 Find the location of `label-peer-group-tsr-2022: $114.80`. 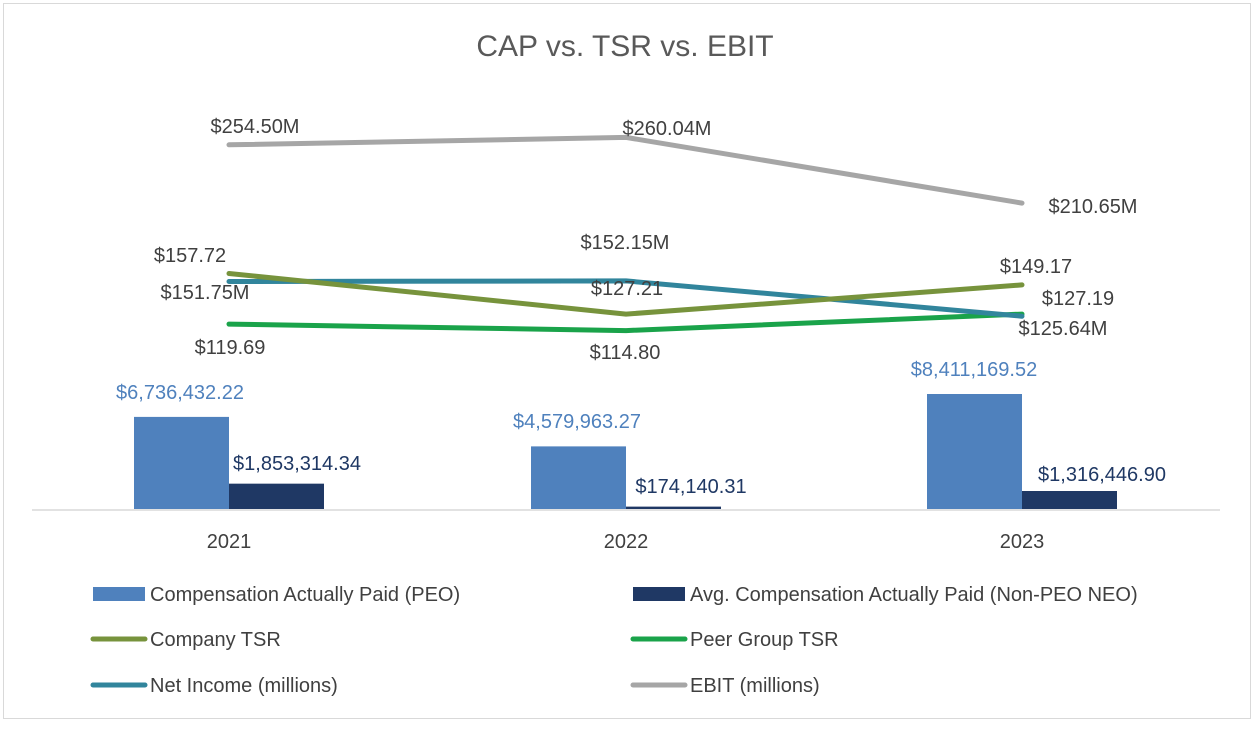

label-peer-group-tsr-2022: $114.80 is located at coordinates (625, 353).